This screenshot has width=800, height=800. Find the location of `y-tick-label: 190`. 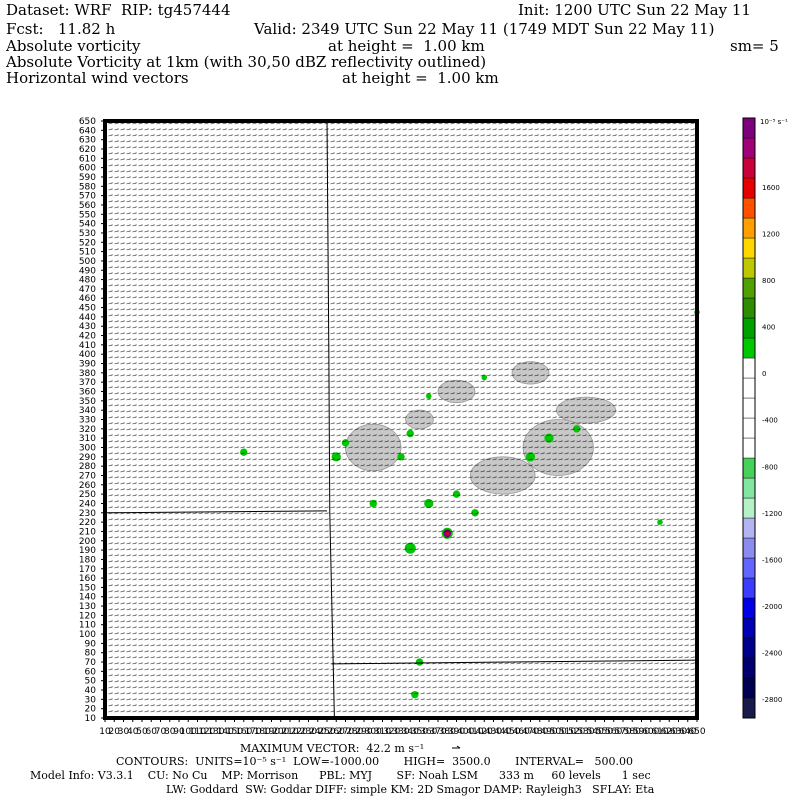

y-tick-label: 190 is located at coordinates (87, 551).